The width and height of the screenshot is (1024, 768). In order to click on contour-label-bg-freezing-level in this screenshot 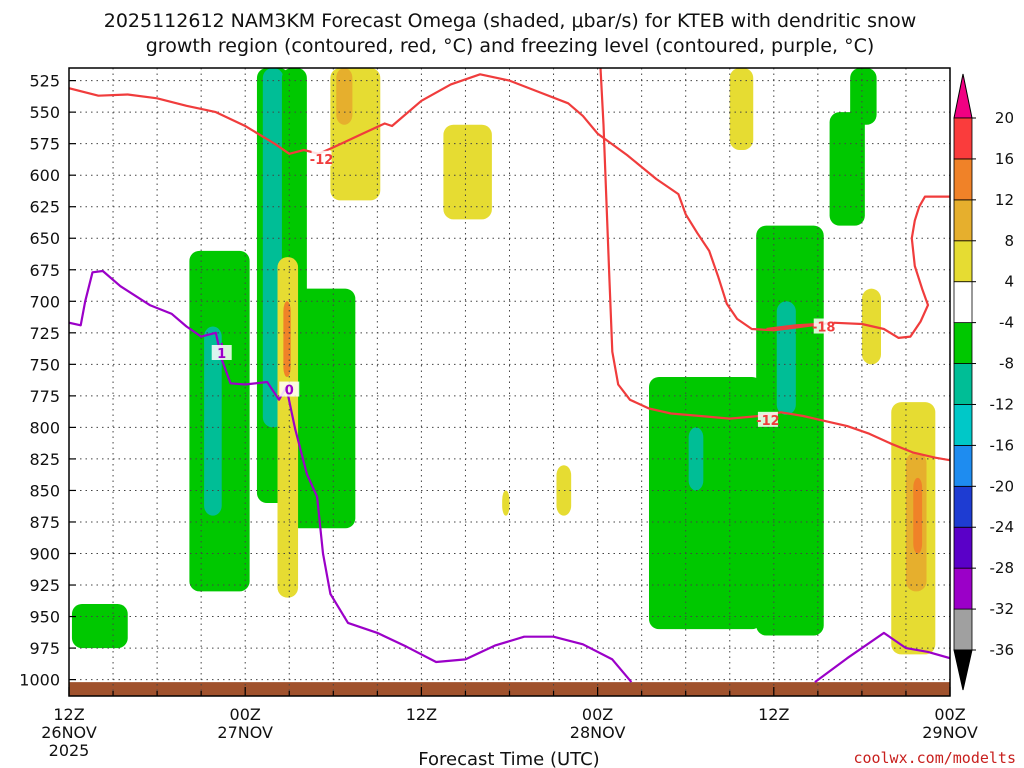, I will do `click(289, 389)`.